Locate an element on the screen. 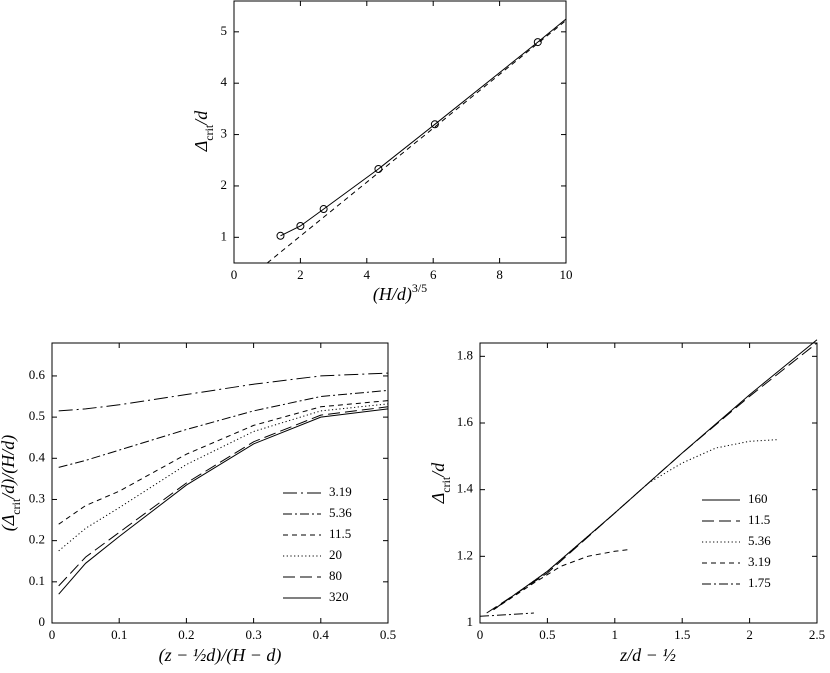 This screenshot has height=673, width=830. y-tick-label: 1.2 is located at coordinates (465, 554).